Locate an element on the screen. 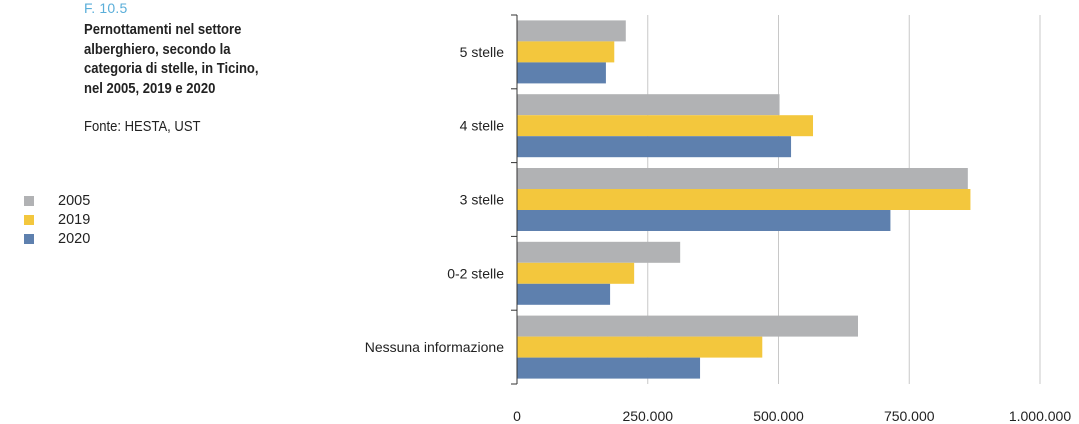 This screenshot has height=424, width=1079. bar-1-2005 is located at coordinates (648, 105).